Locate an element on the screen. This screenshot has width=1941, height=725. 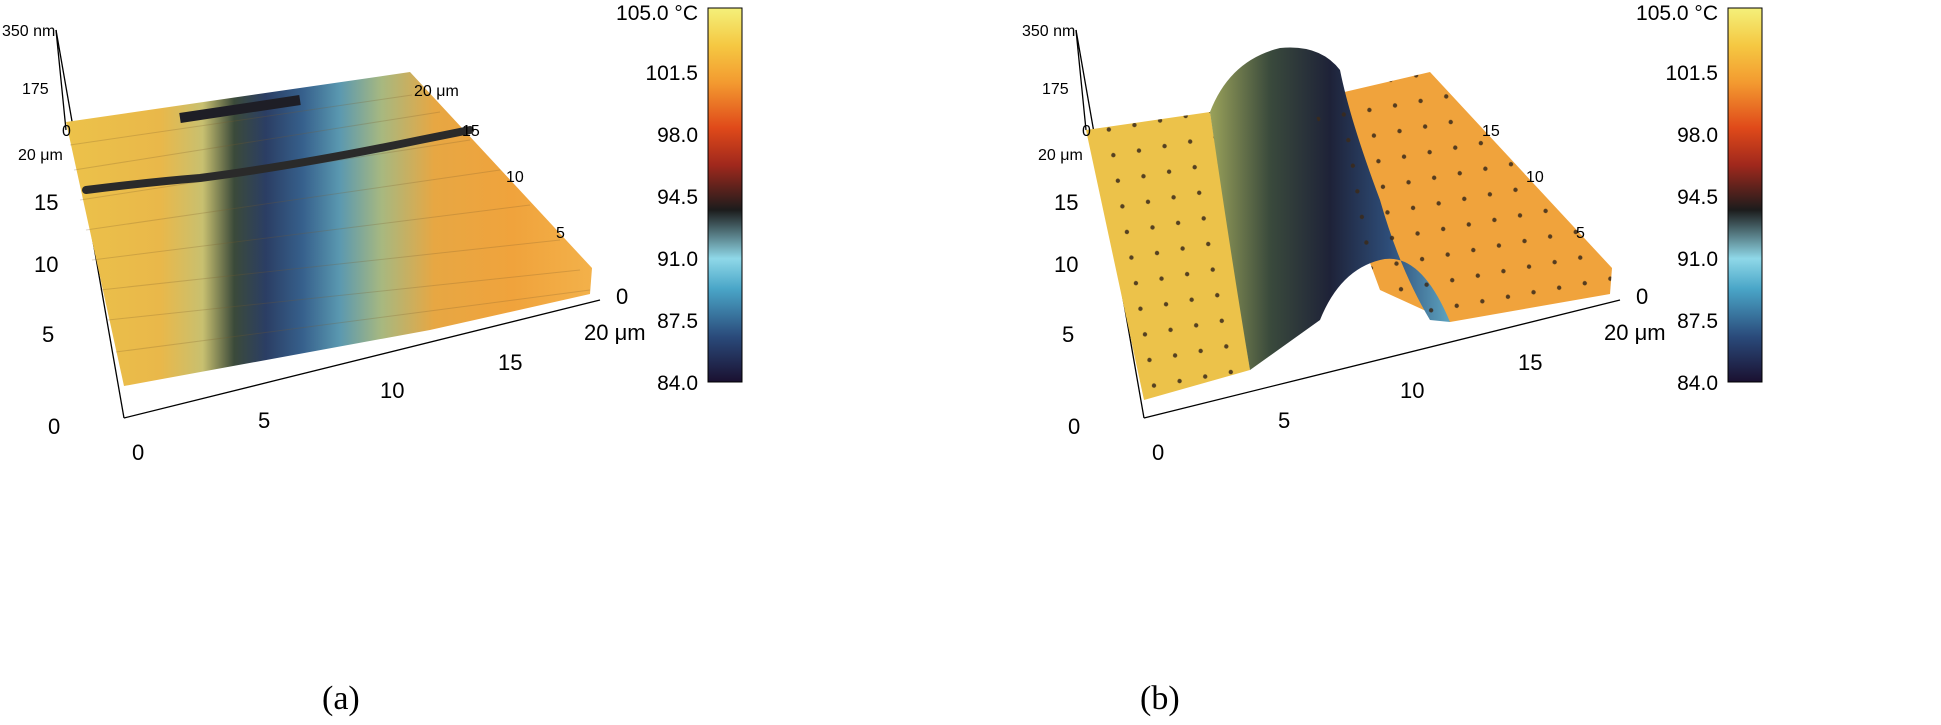
colorbar-a is located at coordinates (725, 195).